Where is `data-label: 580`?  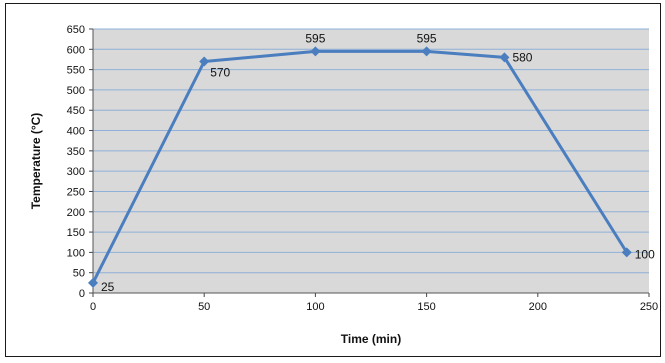 data-label: 580 is located at coordinates (522, 57).